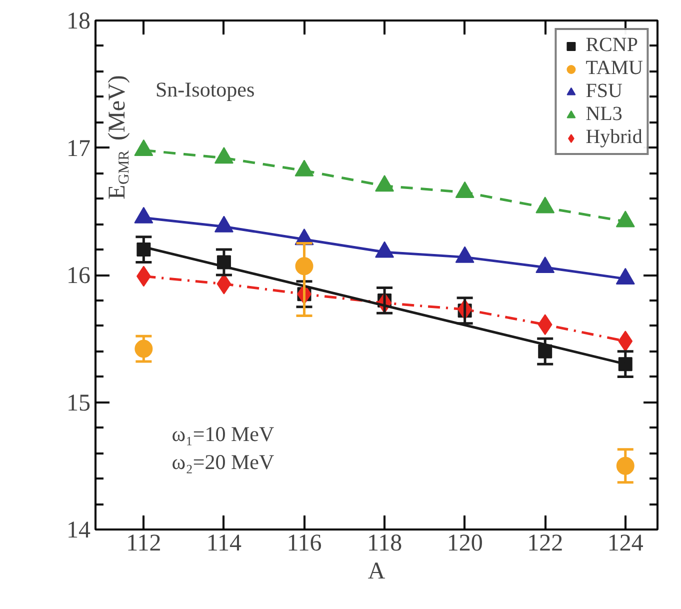 The image size is (681, 609). Describe the element at coordinates (614, 137) in the screenshot. I see `legend-label: Hybrid` at that location.